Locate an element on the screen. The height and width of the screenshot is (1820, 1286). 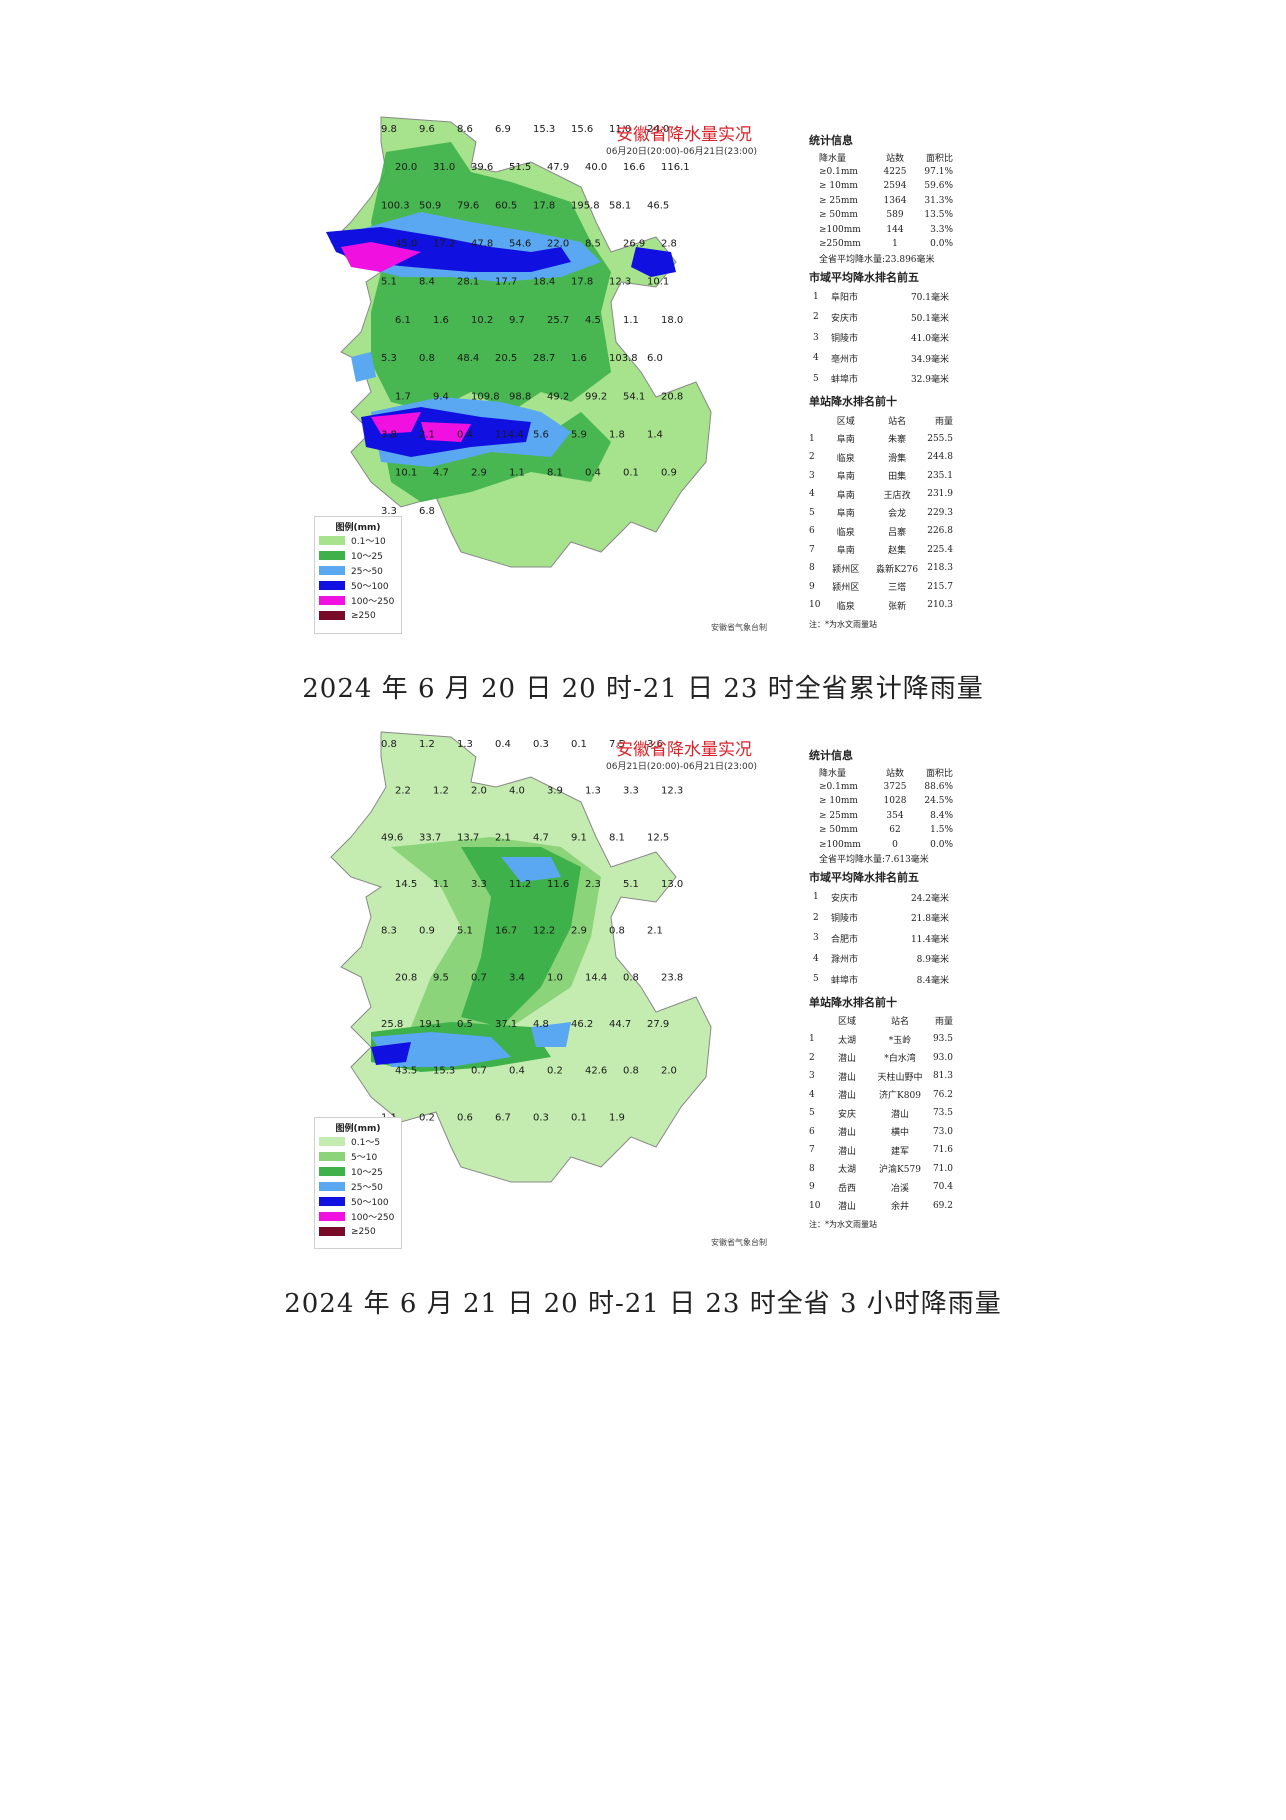
city-rank-cell: 3 is located at coordinates (816, 938).